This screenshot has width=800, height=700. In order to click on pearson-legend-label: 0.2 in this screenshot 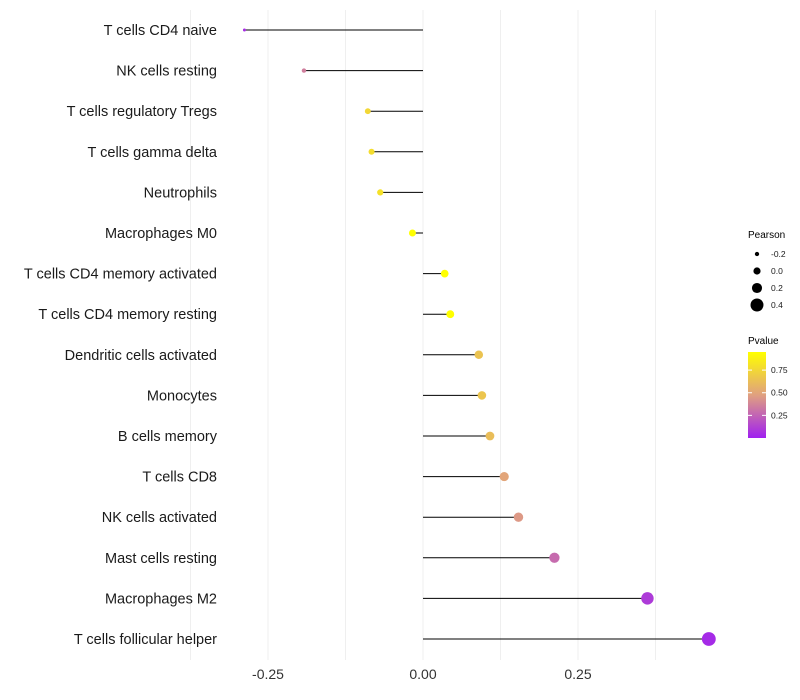, I will do `click(777, 288)`.